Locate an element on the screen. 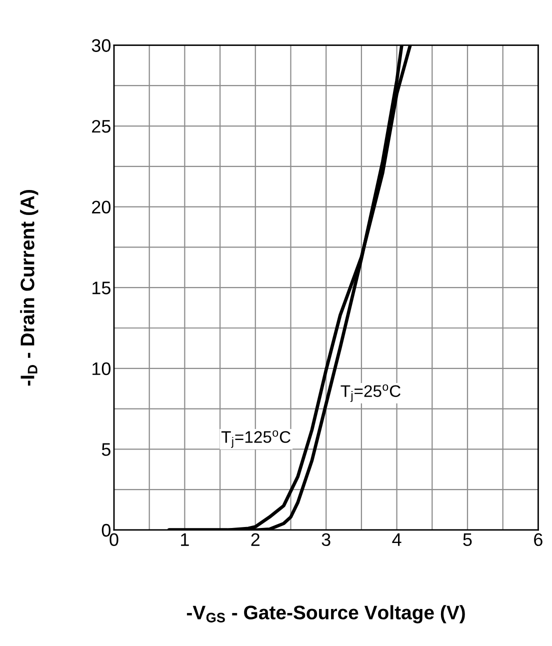  y-tick-label: 0 is located at coordinates (106, 530).